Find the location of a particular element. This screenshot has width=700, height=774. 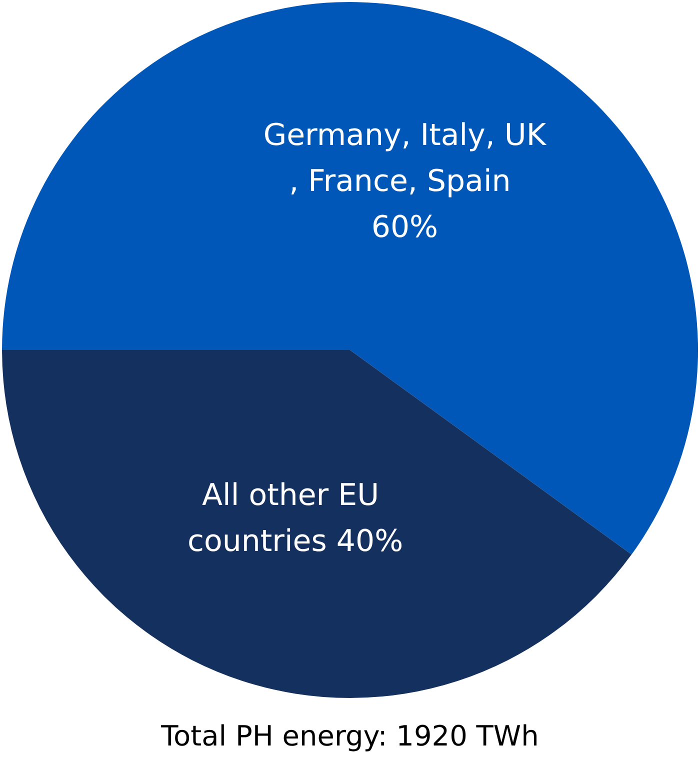

slice-label: Germany, Italy, UK, France, Spain is located at coordinates (405, 159).